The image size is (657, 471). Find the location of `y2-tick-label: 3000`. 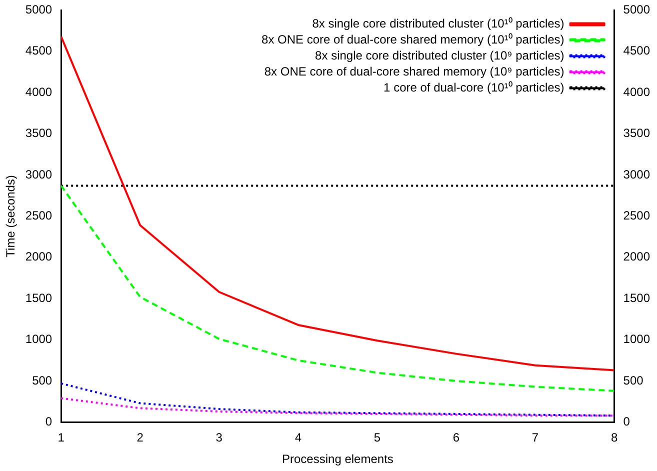

y2-tick-label: 3000 is located at coordinates (636, 174).